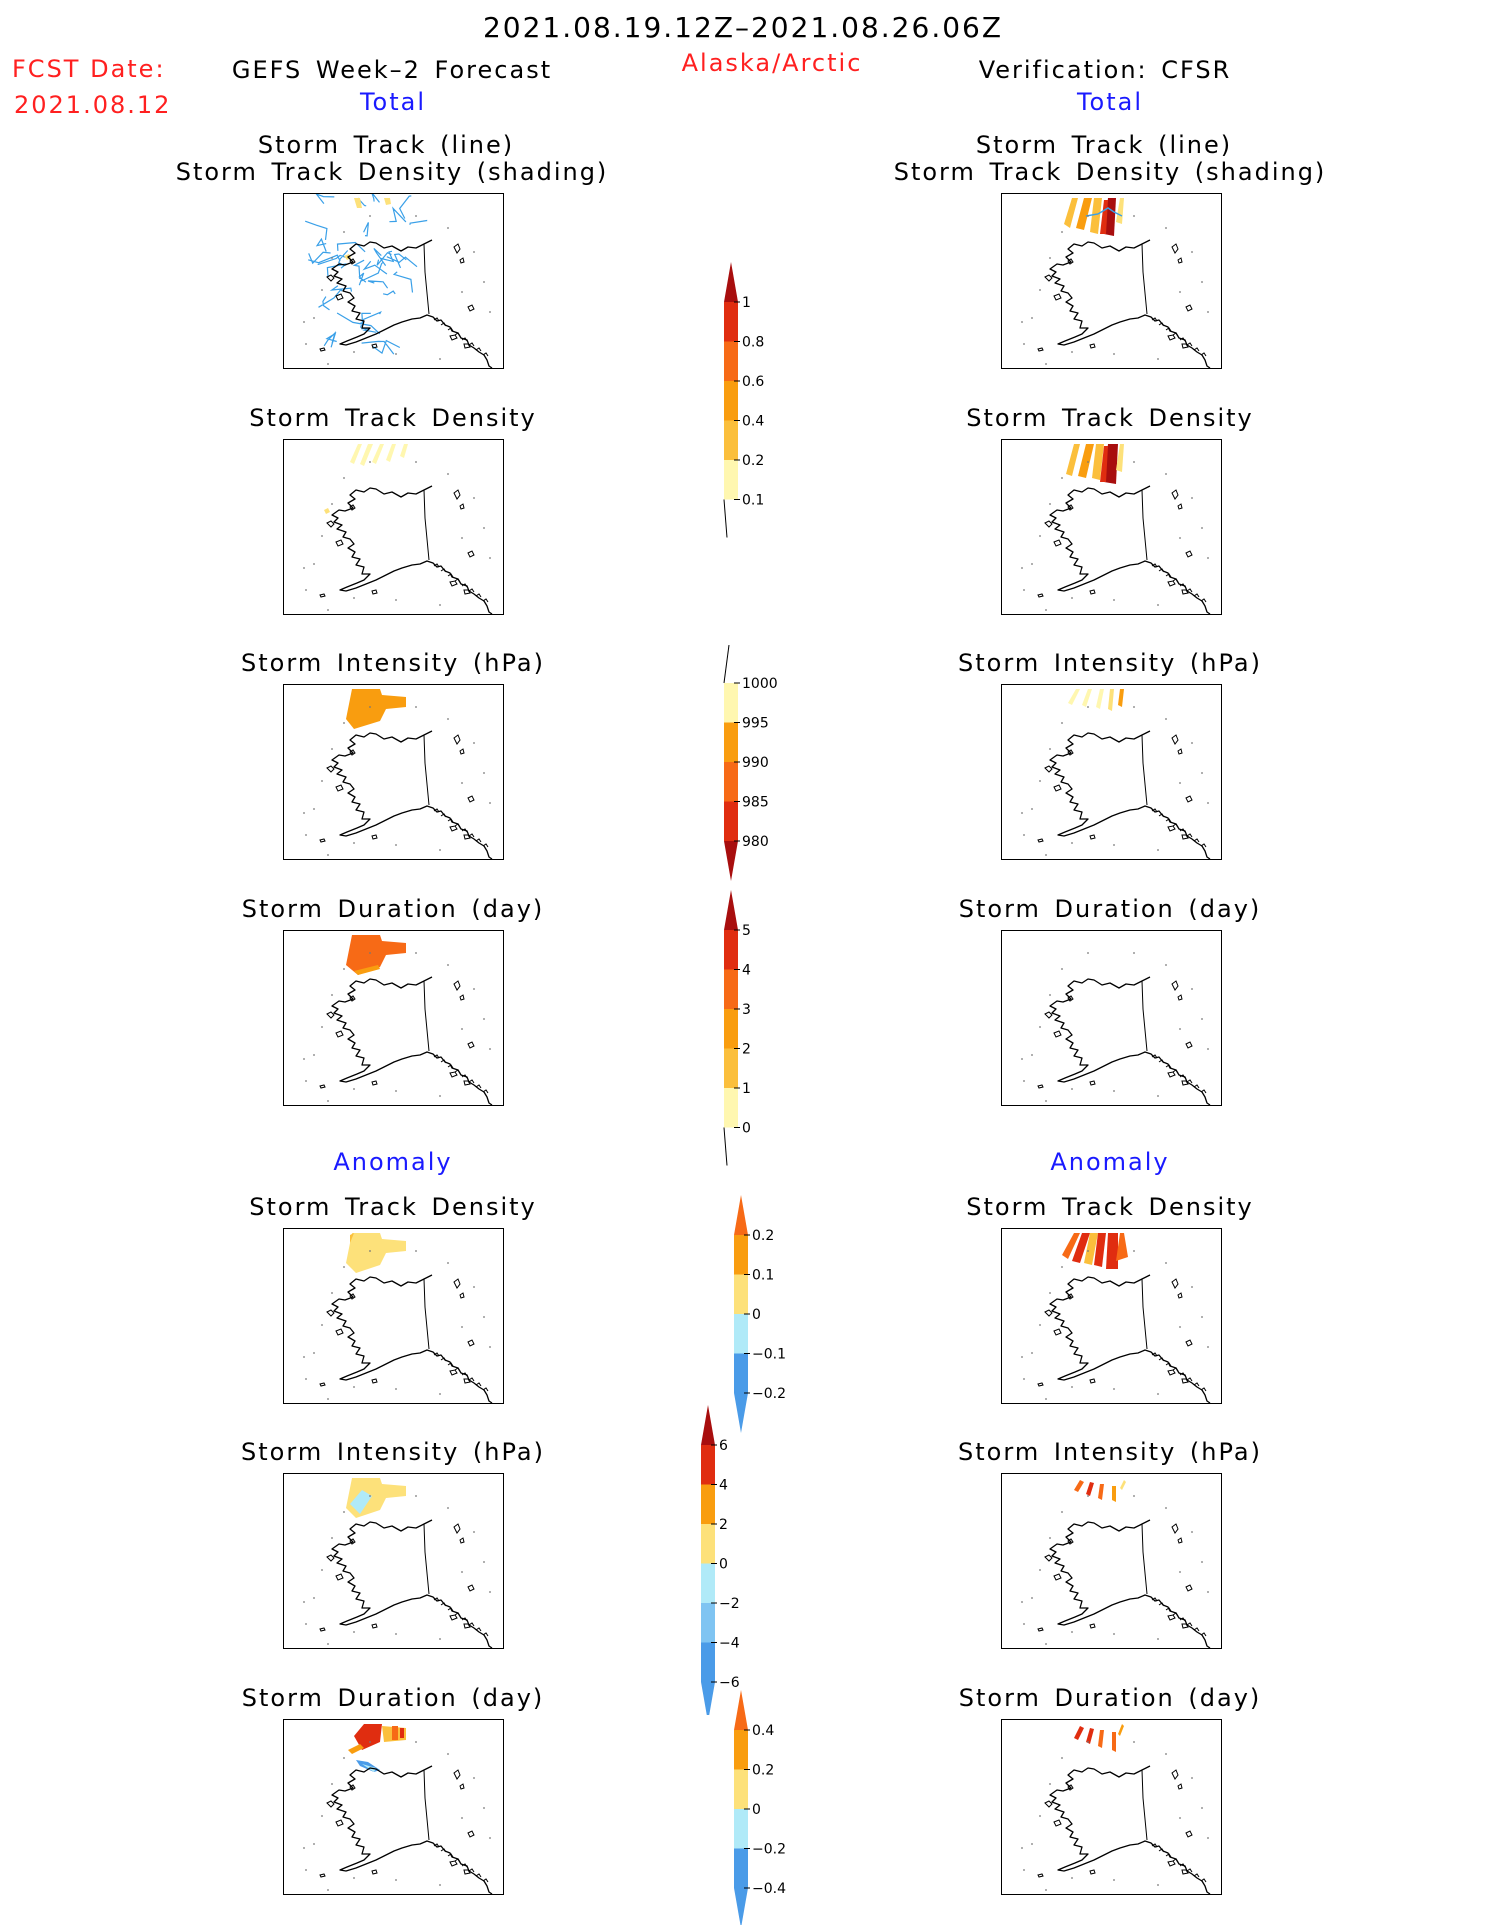 This screenshot has width=1487, height=1925. What do you see at coordinates (393, 1452) in the screenshot?
I see `title-intensity-anom: Storm Intensity (hPa)` at bounding box center [393, 1452].